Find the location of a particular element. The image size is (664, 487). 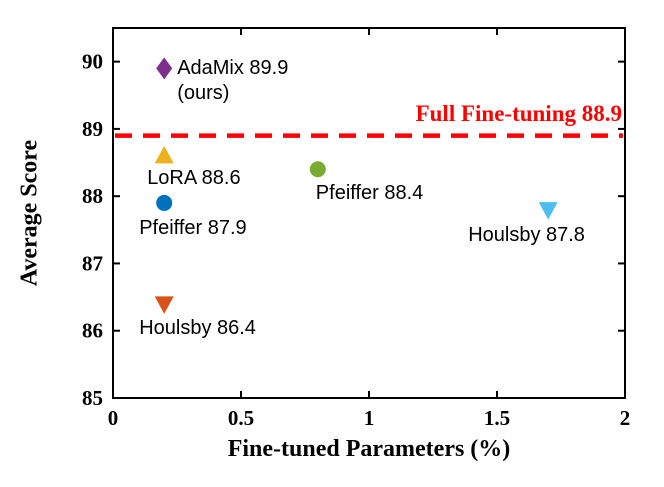

y-tick-label-5: 90 is located at coordinates (92, 62).